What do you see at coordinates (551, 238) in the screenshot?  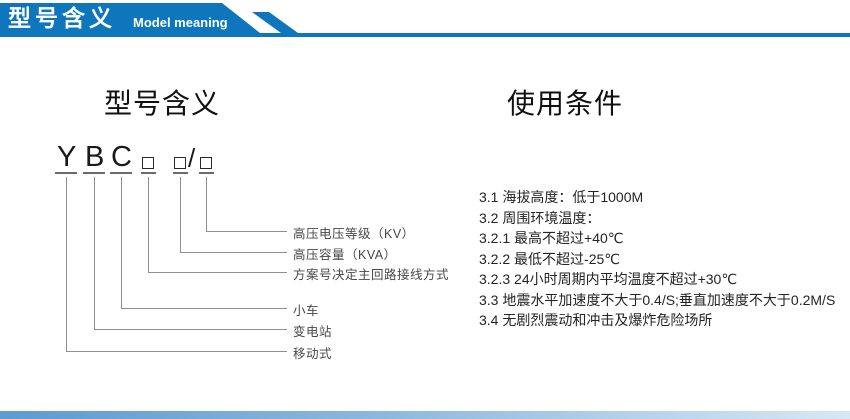 I see `condition-line: 3.2.1 最高不超过+40℃` at bounding box center [551, 238].